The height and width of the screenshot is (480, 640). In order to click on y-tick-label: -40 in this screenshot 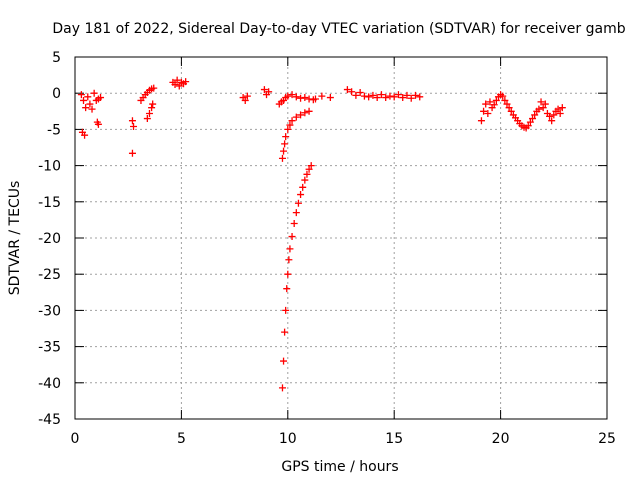, I will do `click(49, 384)`.